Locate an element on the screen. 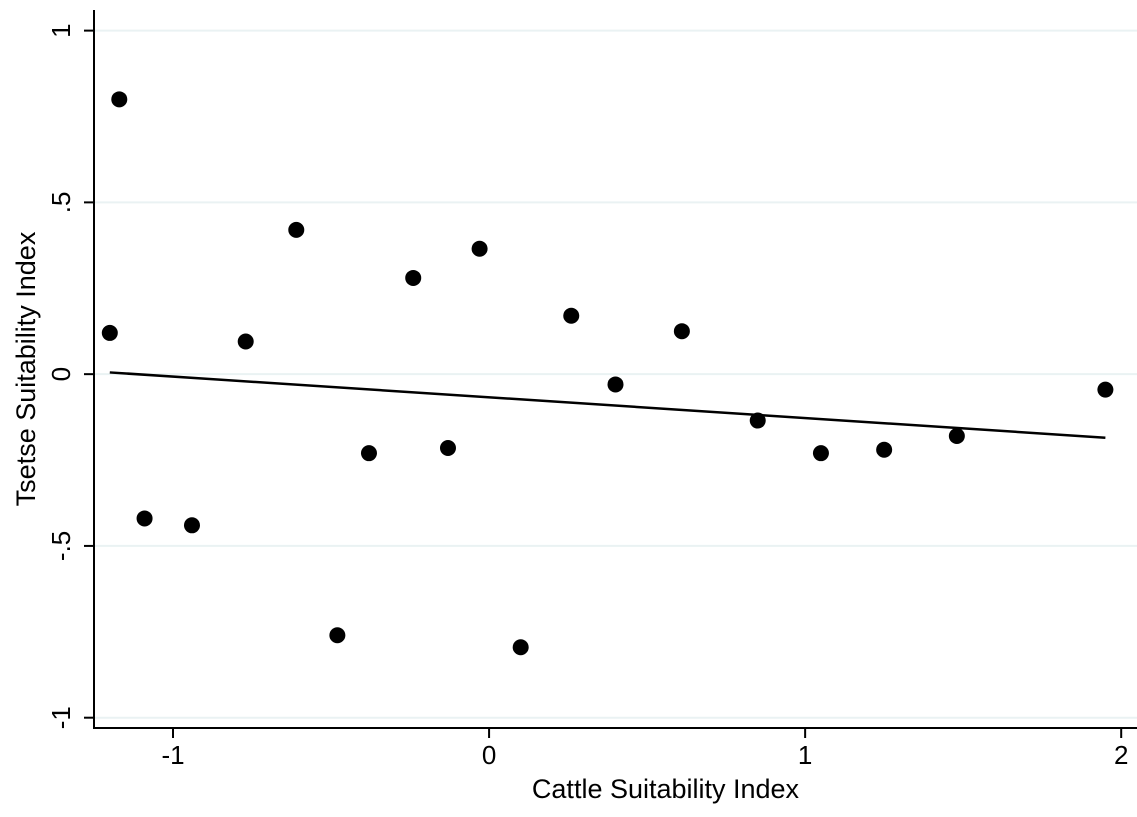 The width and height of the screenshot is (1137, 817). x-axis-title: Cattle Suitability Index is located at coordinates (666, 789).